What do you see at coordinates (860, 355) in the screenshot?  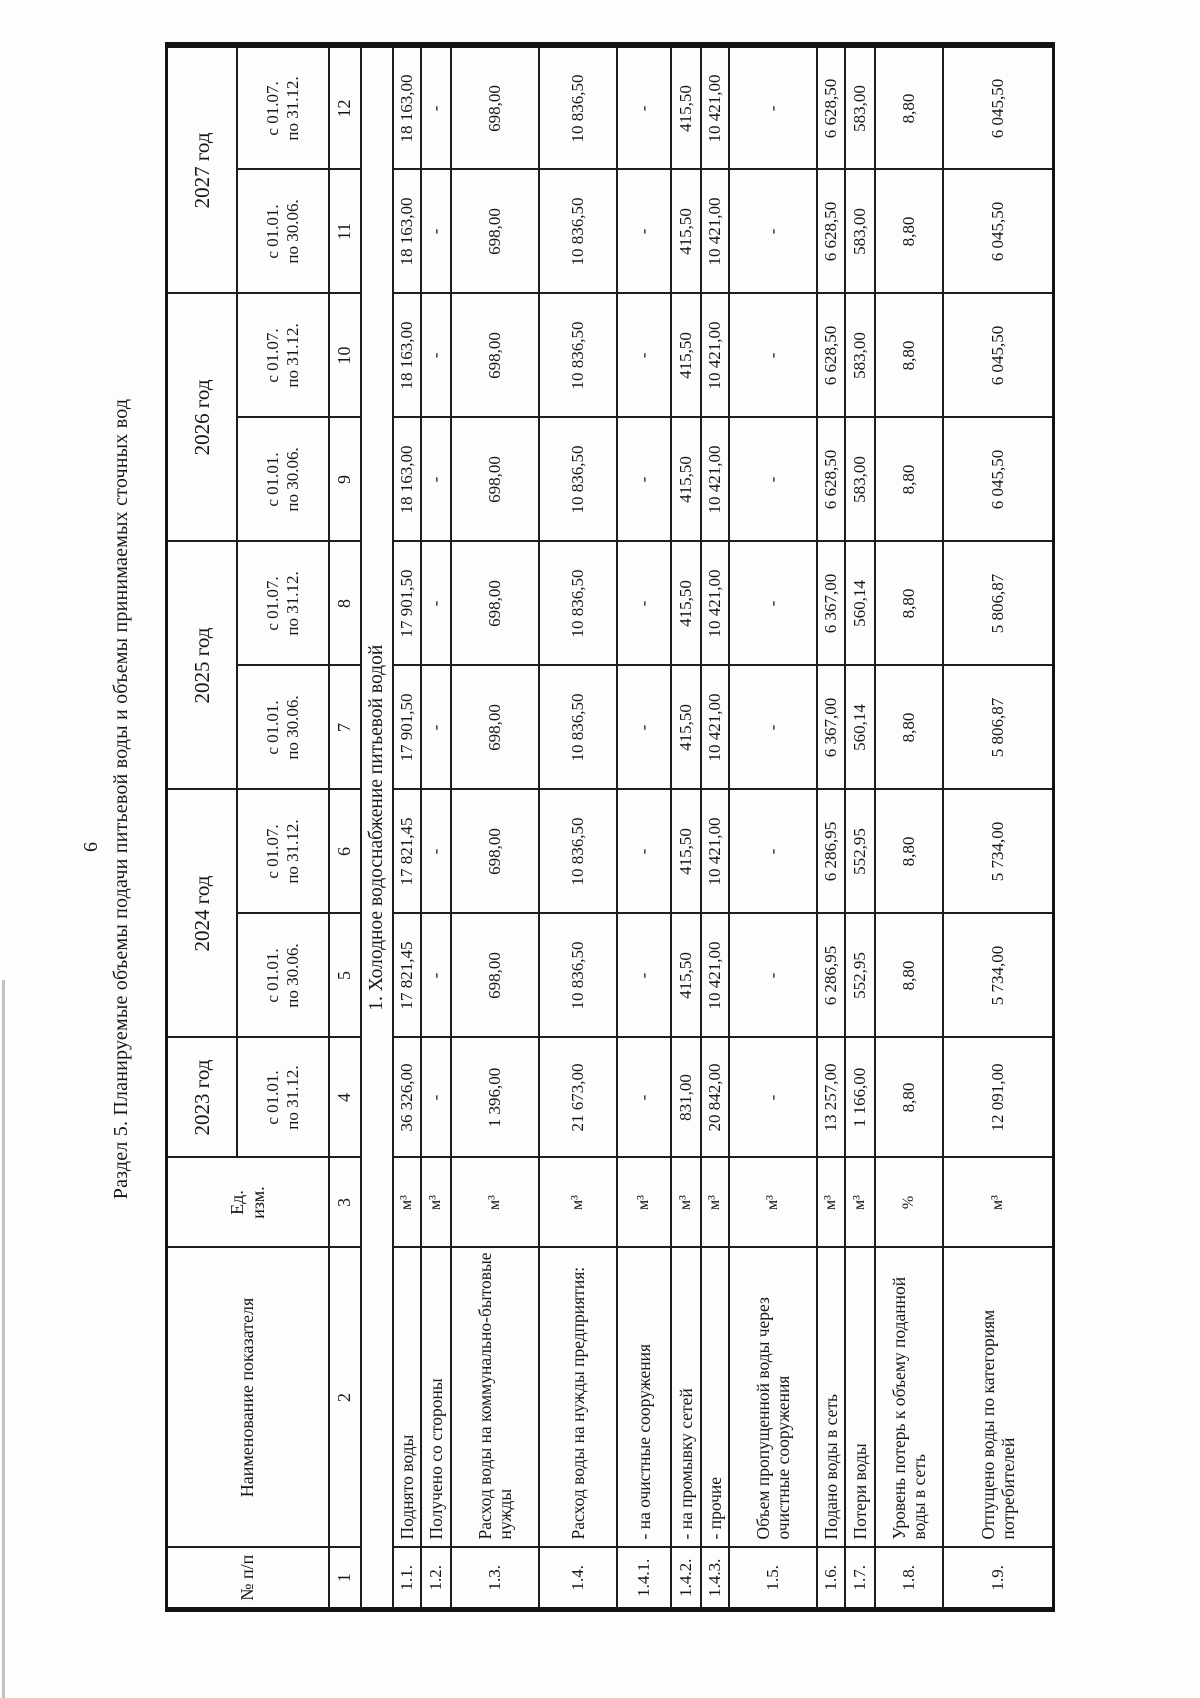 I see `cell-value: 583,00` at bounding box center [860, 355].